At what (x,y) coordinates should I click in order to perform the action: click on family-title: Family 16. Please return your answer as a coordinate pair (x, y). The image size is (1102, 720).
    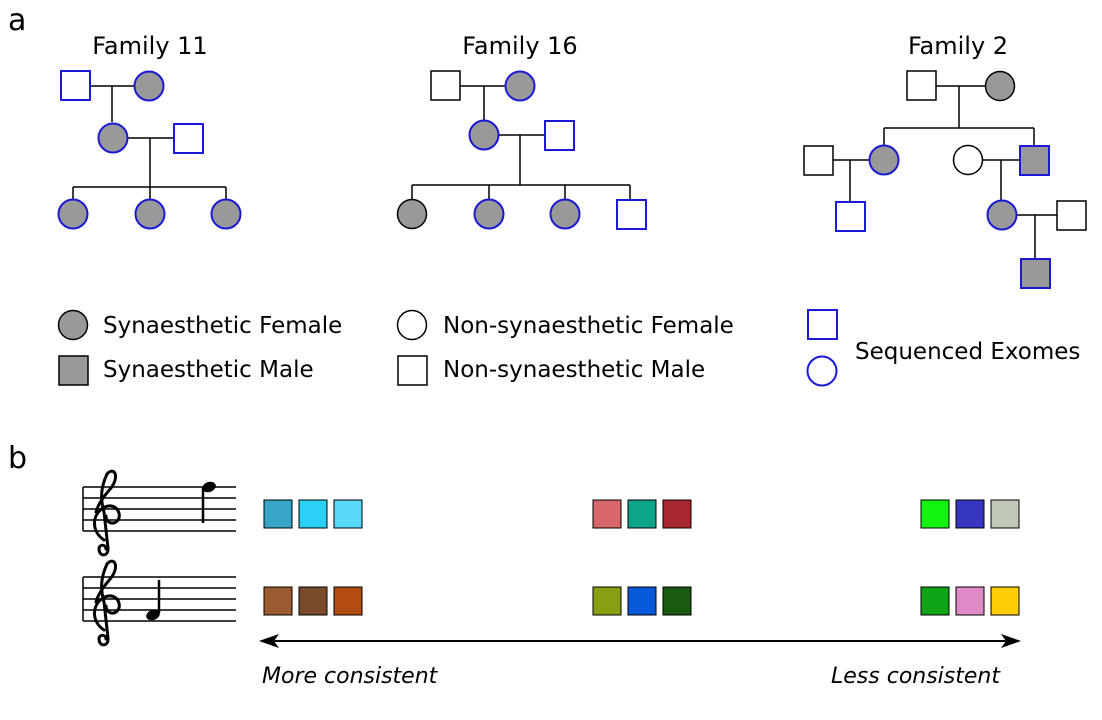
    Looking at the image, I should click on (519, 46).